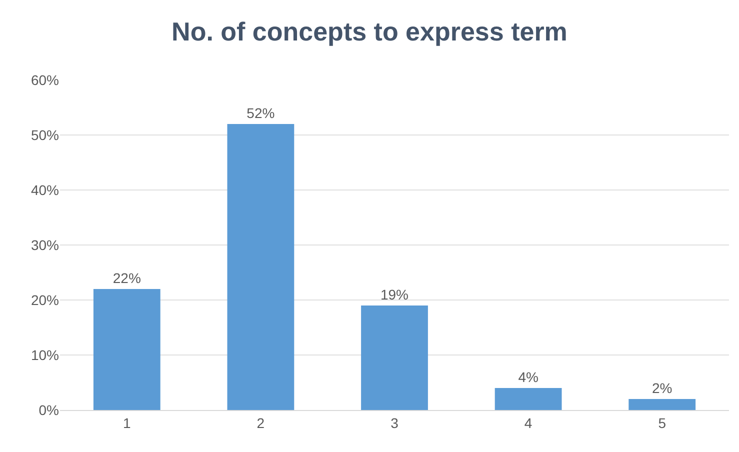  Describe the element at coordinates (44, 80) in the screenshot. I see `y-tick-label: 60%` at that location.